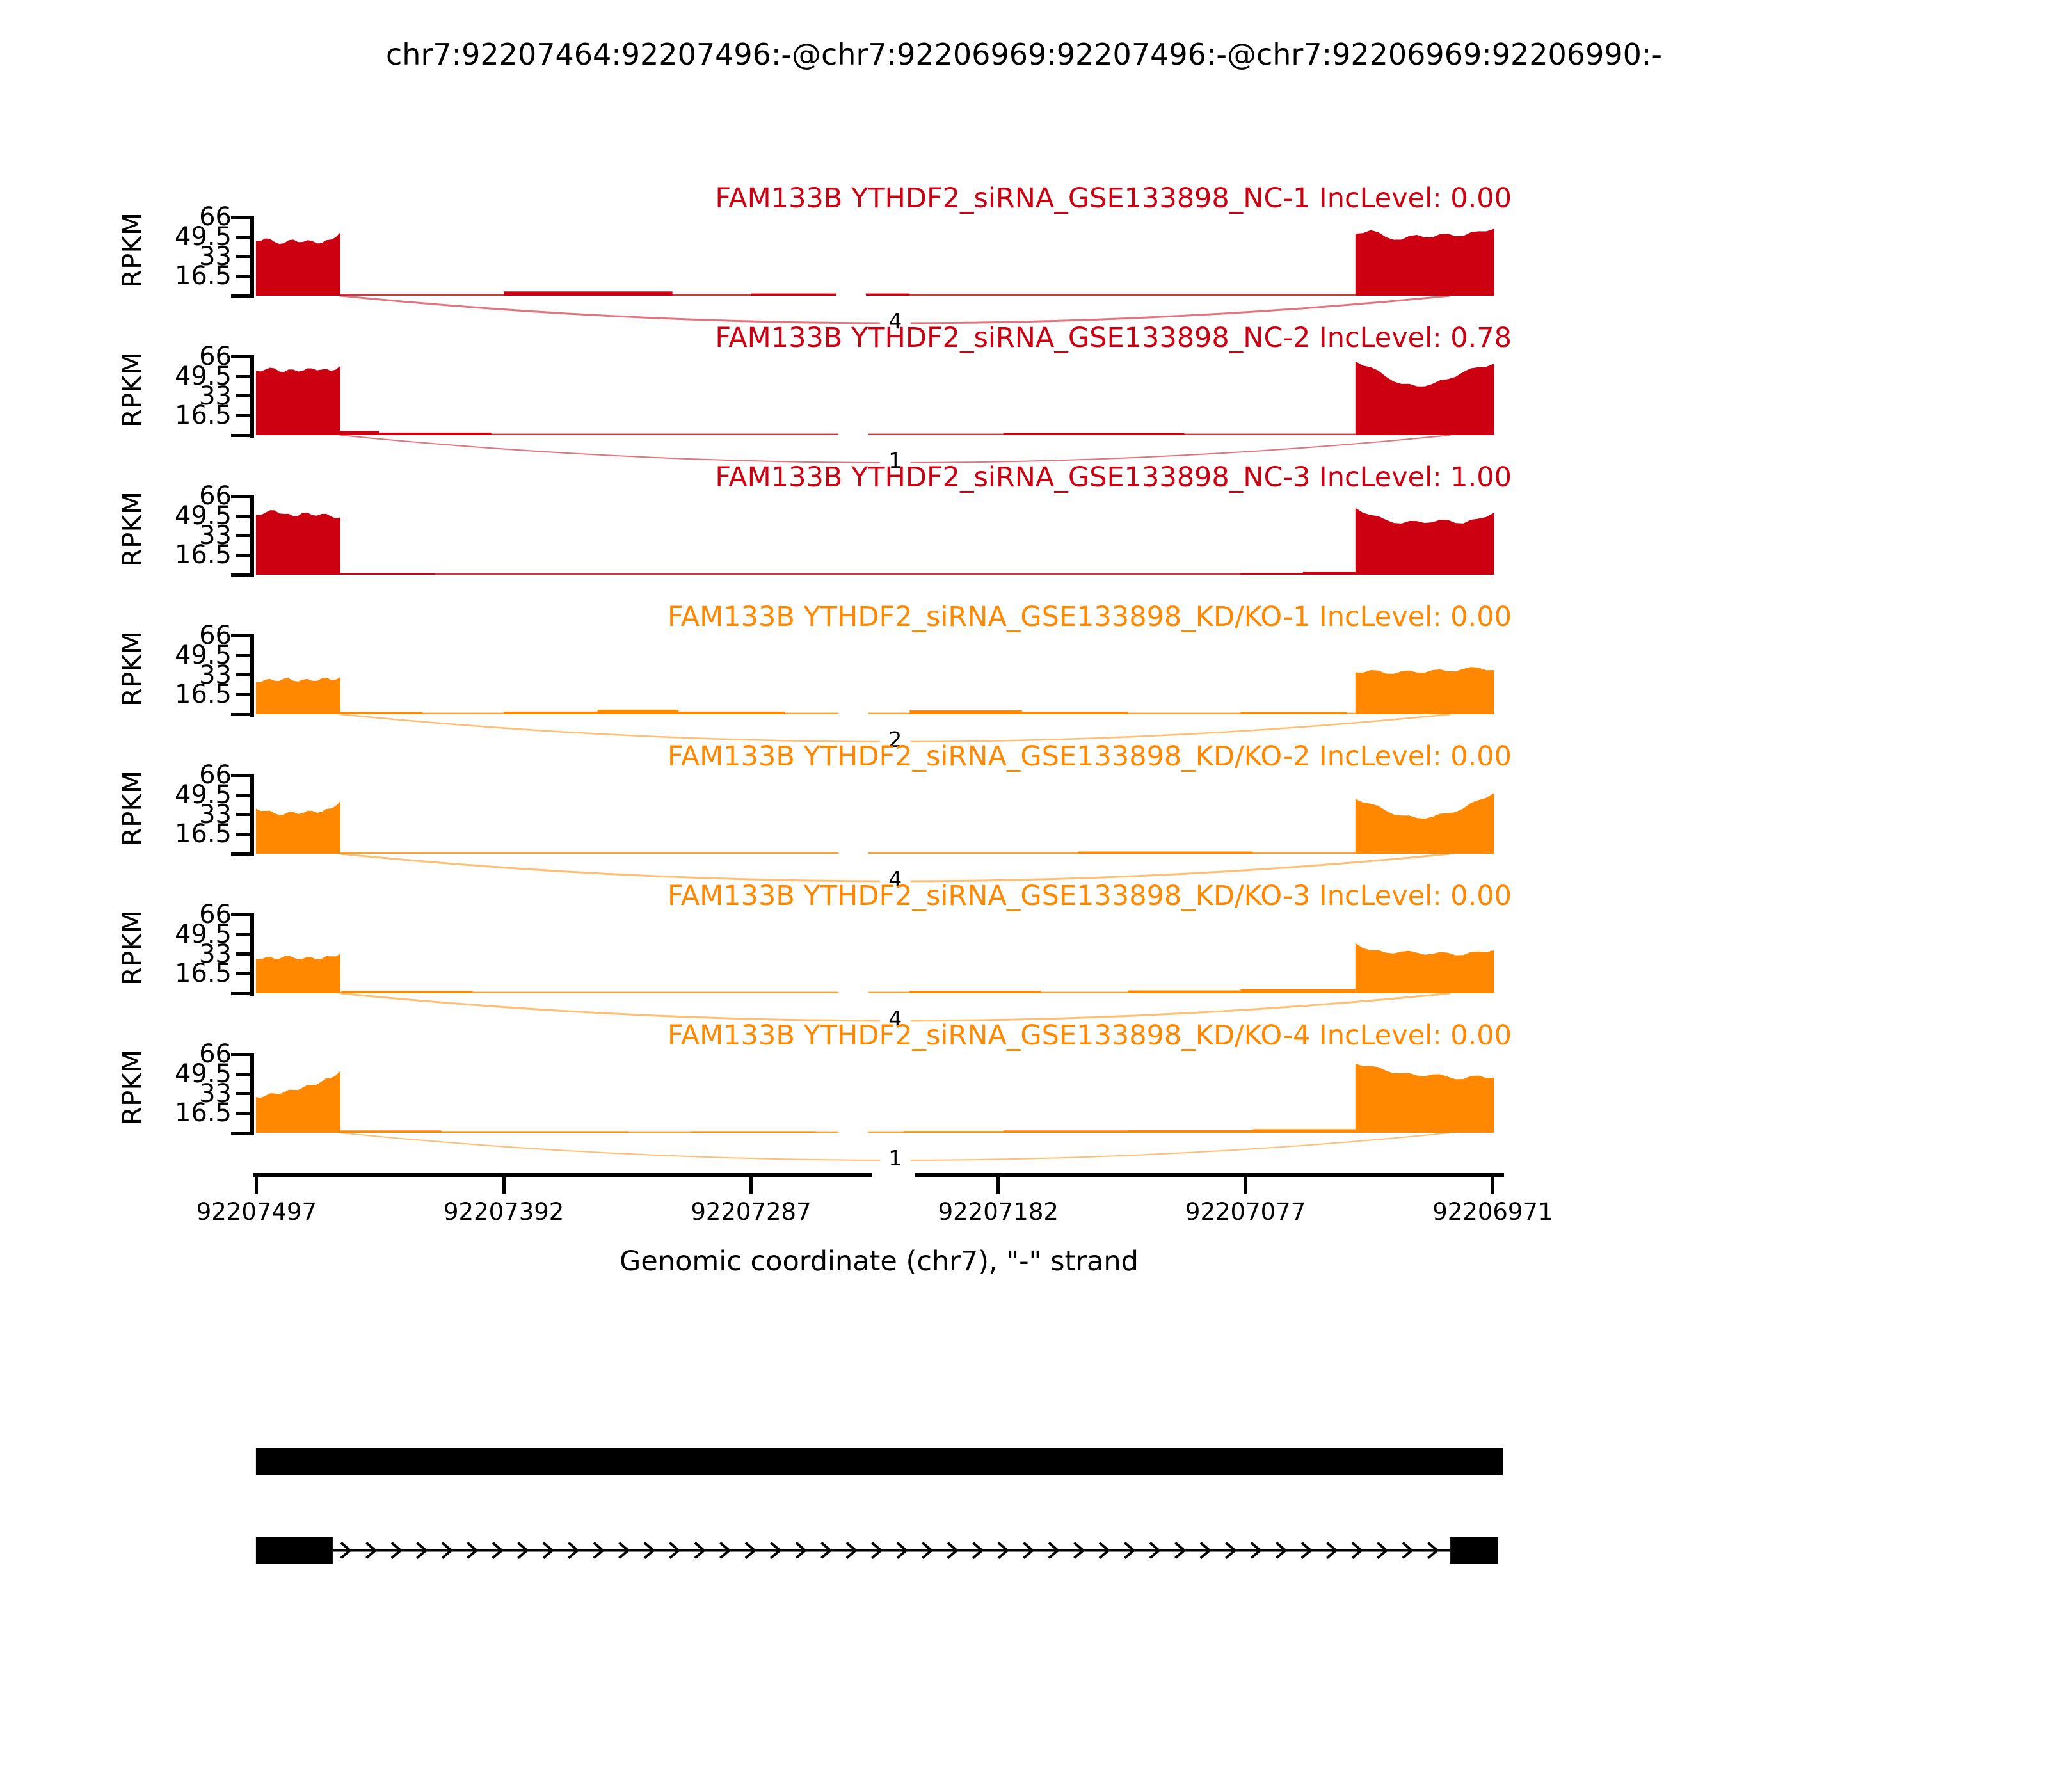 Image resolution: width=2048 pixels, height=1792 pixels. Describe the element at coordinates (874, 541) in the screenshot. I see `coverage-plot` at that location.